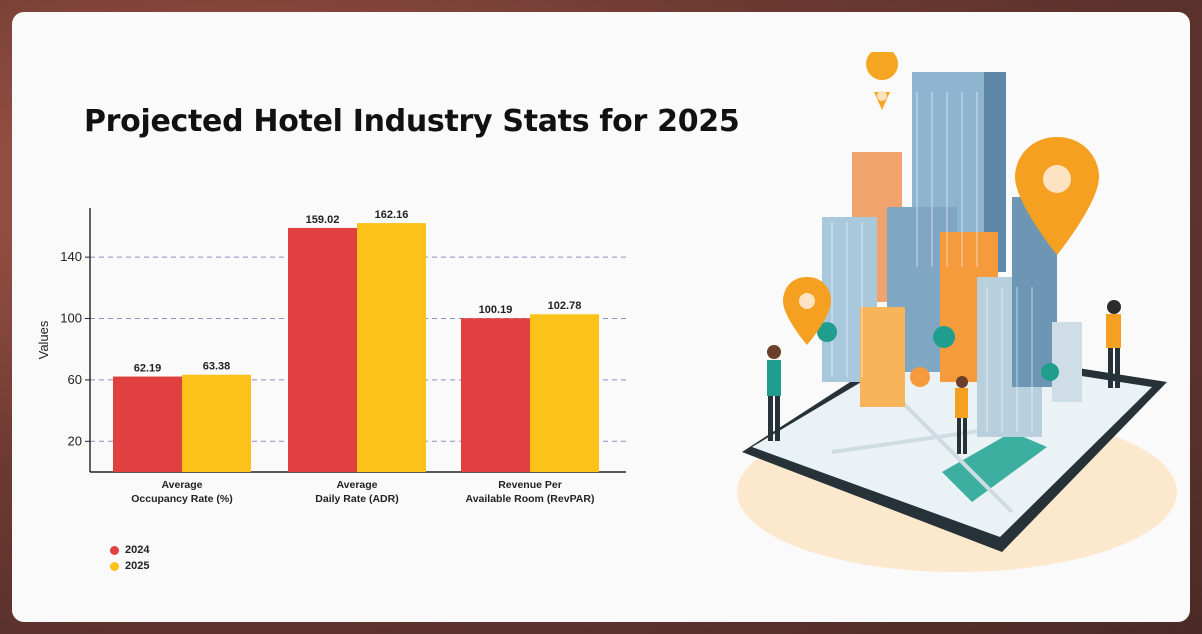 Image resolution: width=1202 pixels, height=634 pixels. I want to click on x-category-label-1: Average Daily Rate (ADR), so click(356, 492).